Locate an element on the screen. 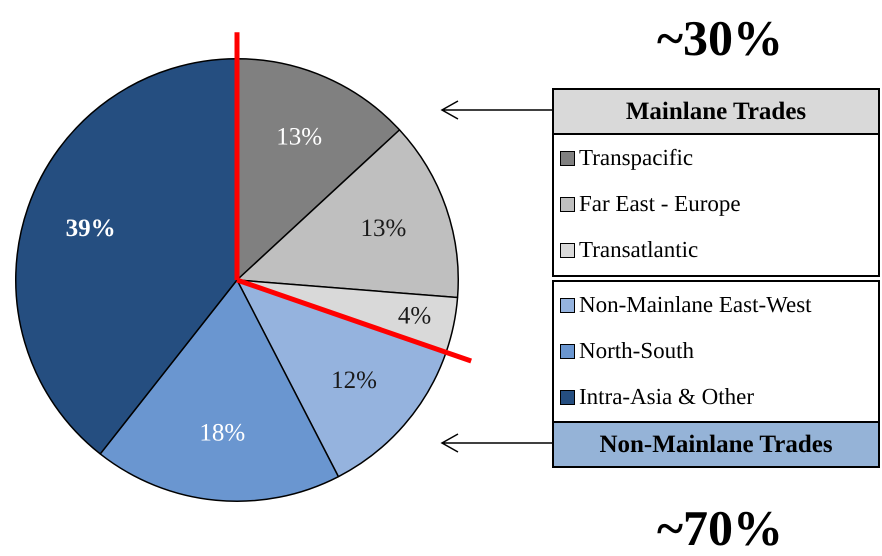 This screenshot has width=882, height=556. legend-label: Intra-Asia & Other is located at coordinates (666, 397).